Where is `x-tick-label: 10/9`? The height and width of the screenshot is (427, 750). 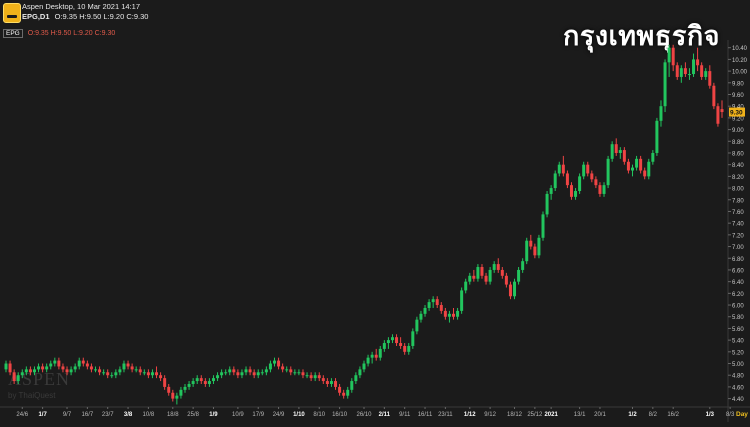 x-tick-label: 10/9 is located at coordinates (238, 415).